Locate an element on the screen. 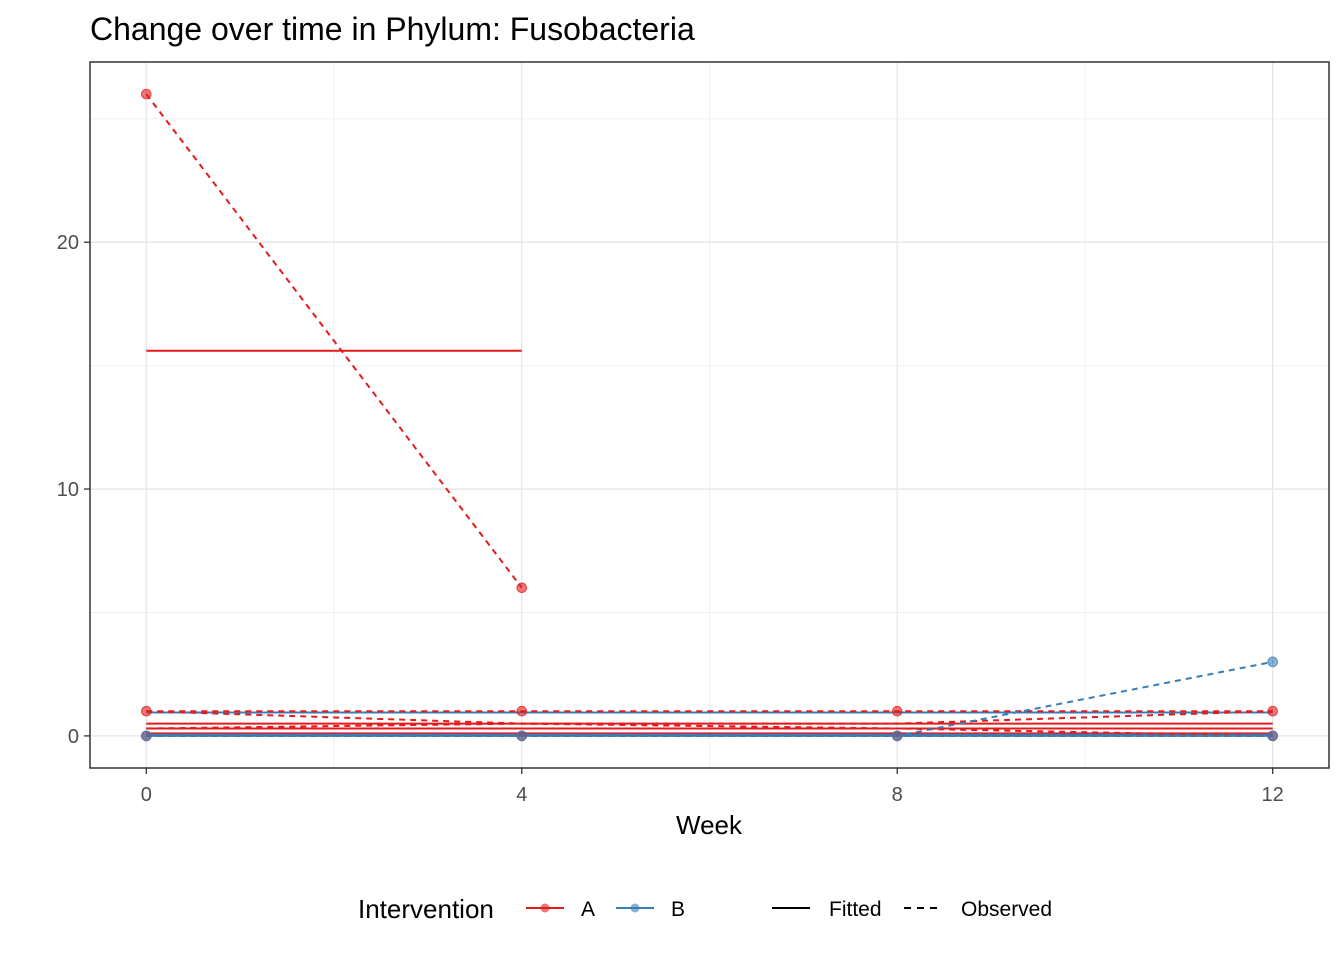  legend-item-observed: Observed is located at coordinates (978, 909).